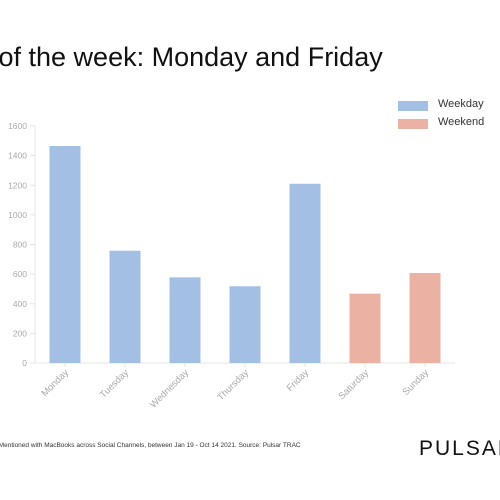 The width and height of the screenshot is (500, 500). What do you see at coordinates (17, 215) in the screenshot?
I see `y-tick-label-1000: 1000` at bounding box center [17, 215].